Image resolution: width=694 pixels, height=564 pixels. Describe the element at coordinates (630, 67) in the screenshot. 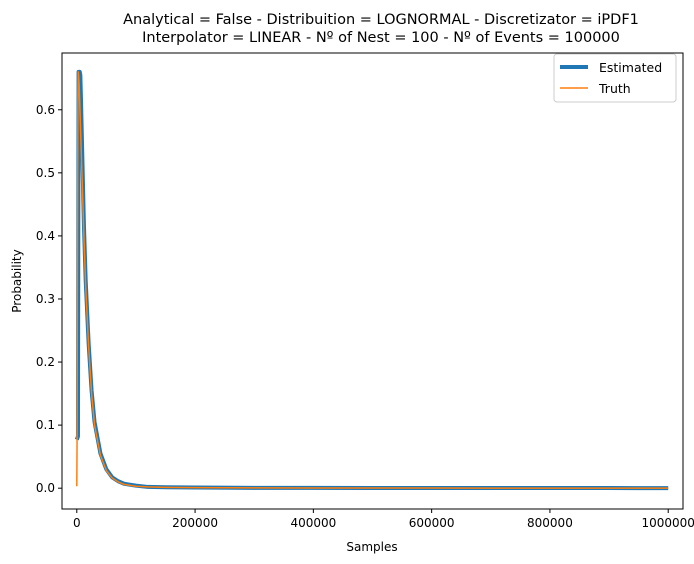

I see `legend-label-estimated: Estimated` at that location.